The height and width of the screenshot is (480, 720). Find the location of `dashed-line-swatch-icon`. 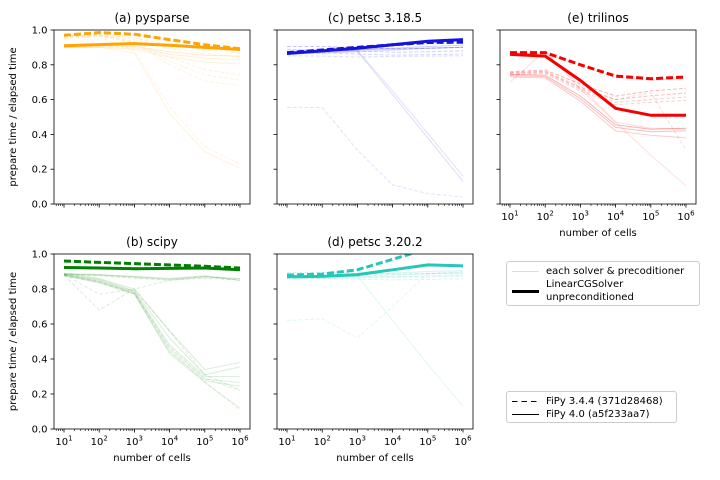

dashed-line-swatch-icon is located at coordinates (525, 401).